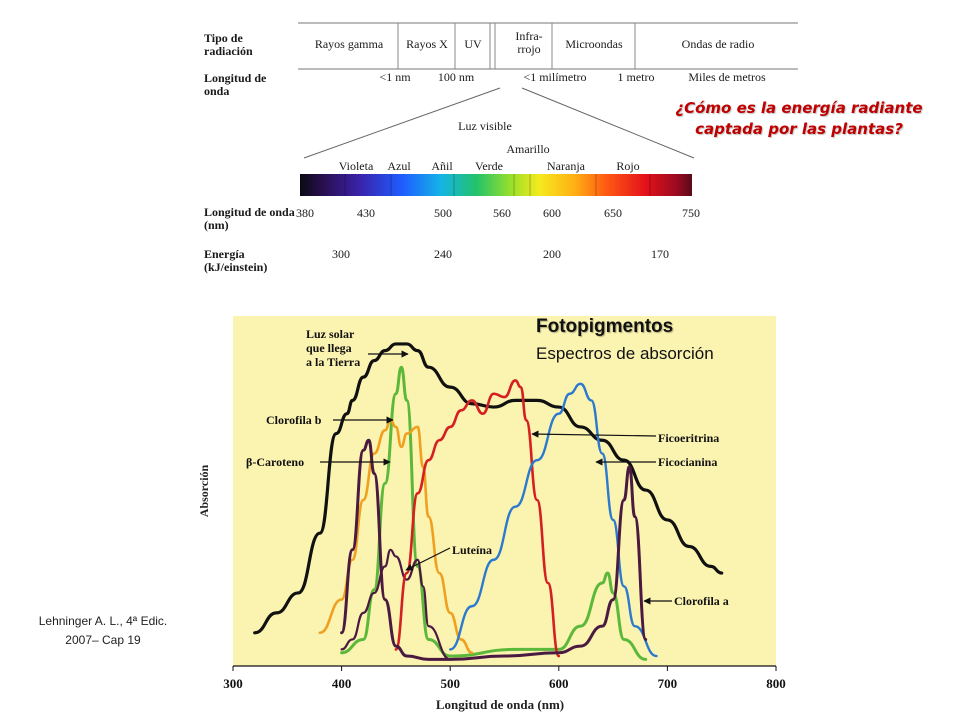 This screenshot has width=960, height=720. I want to click on energy-170: 170, so click(660, 254).